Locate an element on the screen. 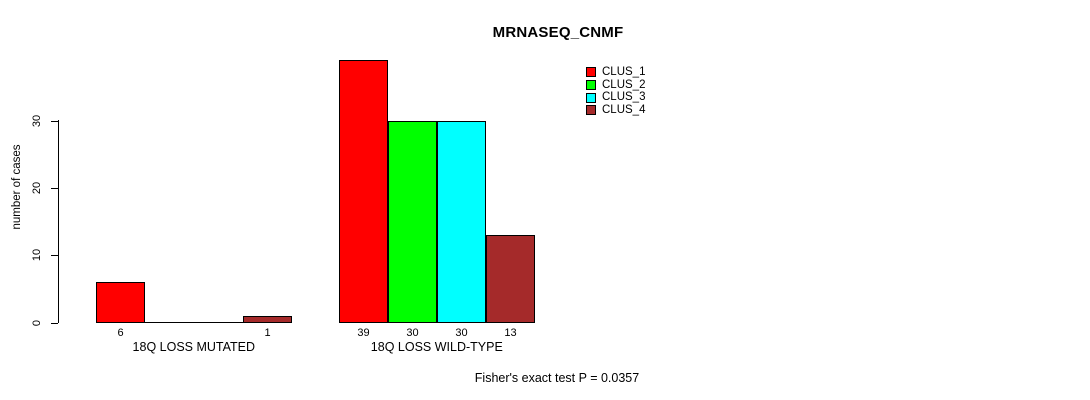 The height and width of the screenshot is (400, 1090). legend-item: CLUS_4 is located at coordinates (615, 110).